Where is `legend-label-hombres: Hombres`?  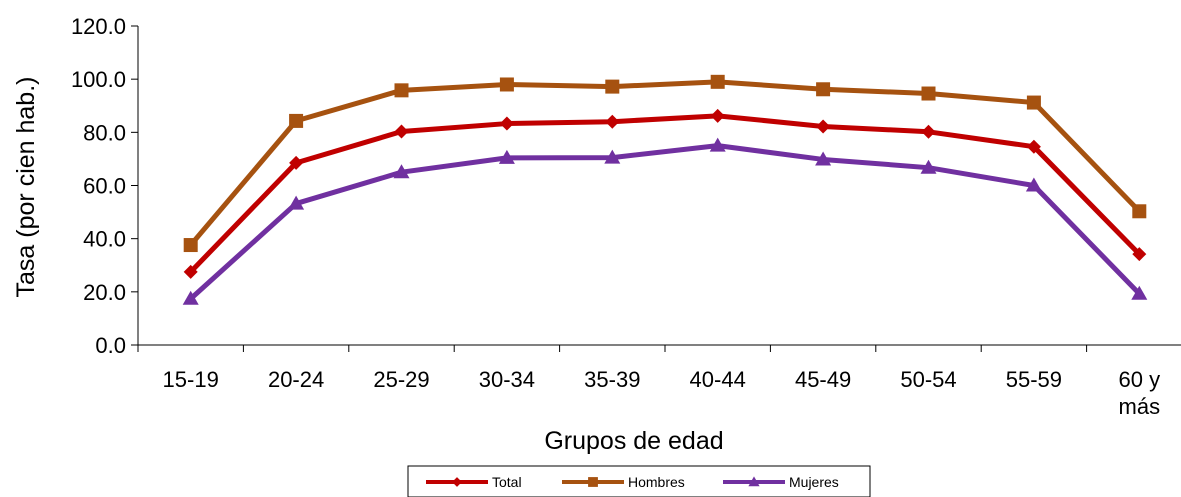
legend-label-hombres: Hombres is located at coordinates (656, 482).